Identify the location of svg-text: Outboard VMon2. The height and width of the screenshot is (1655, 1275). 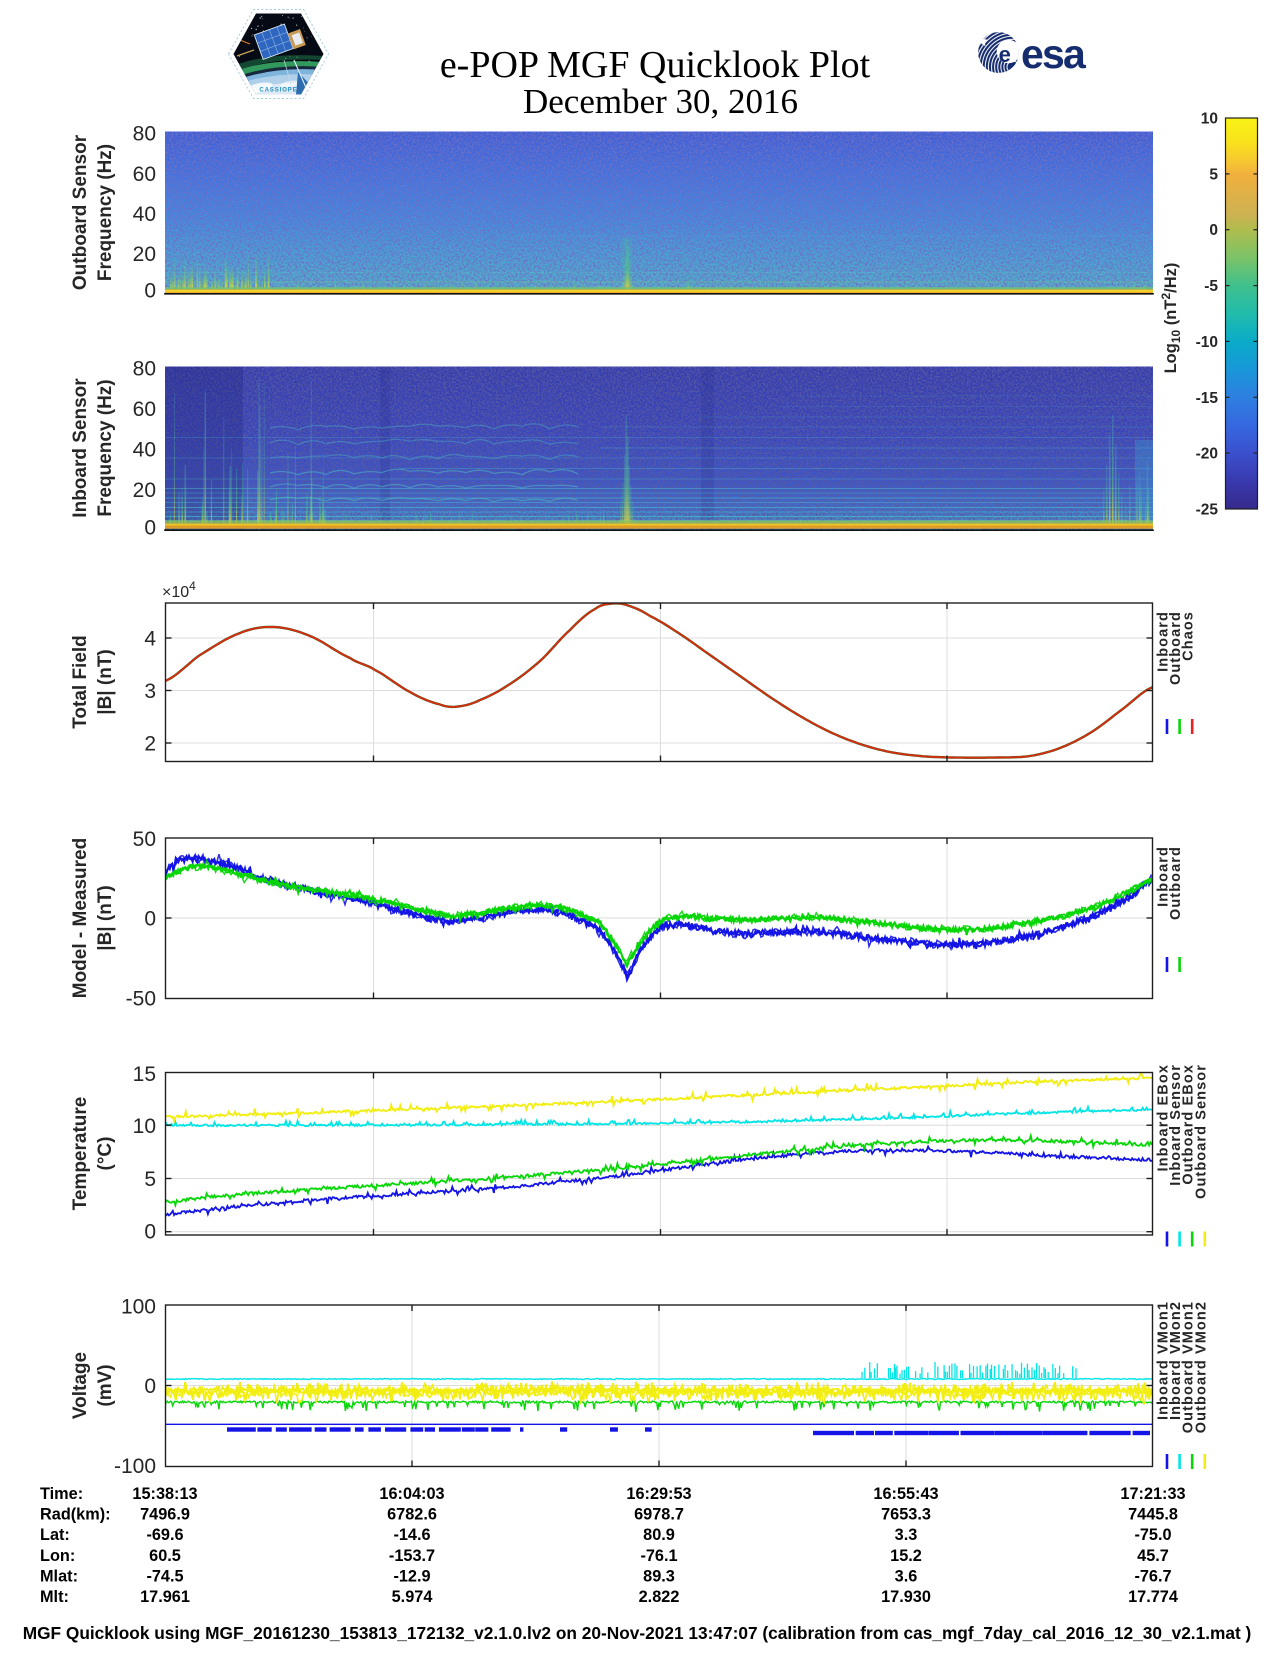
(1201, 1367).